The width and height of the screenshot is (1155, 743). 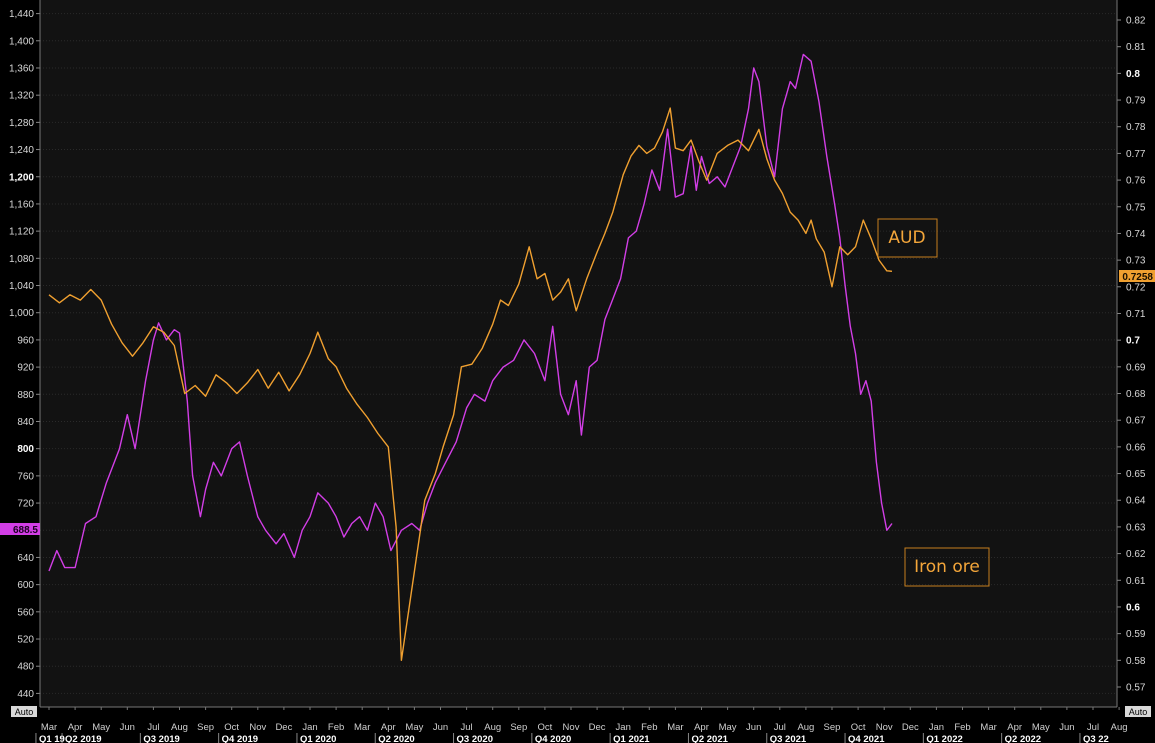 What do you see at coordinates (475, 738) in the screenshot?
I see `x-quarter-label: Q3 2020` at bounding box center [475, 738].